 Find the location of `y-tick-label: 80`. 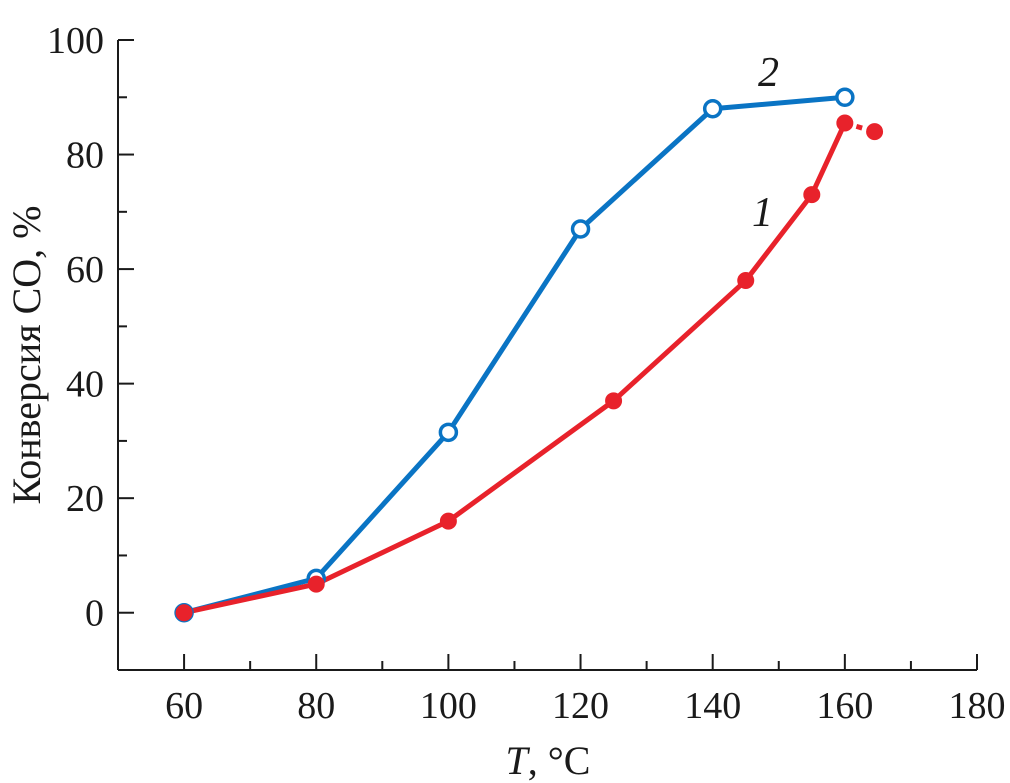

y-tick-label: 80 is located at coordinates (85, 156).